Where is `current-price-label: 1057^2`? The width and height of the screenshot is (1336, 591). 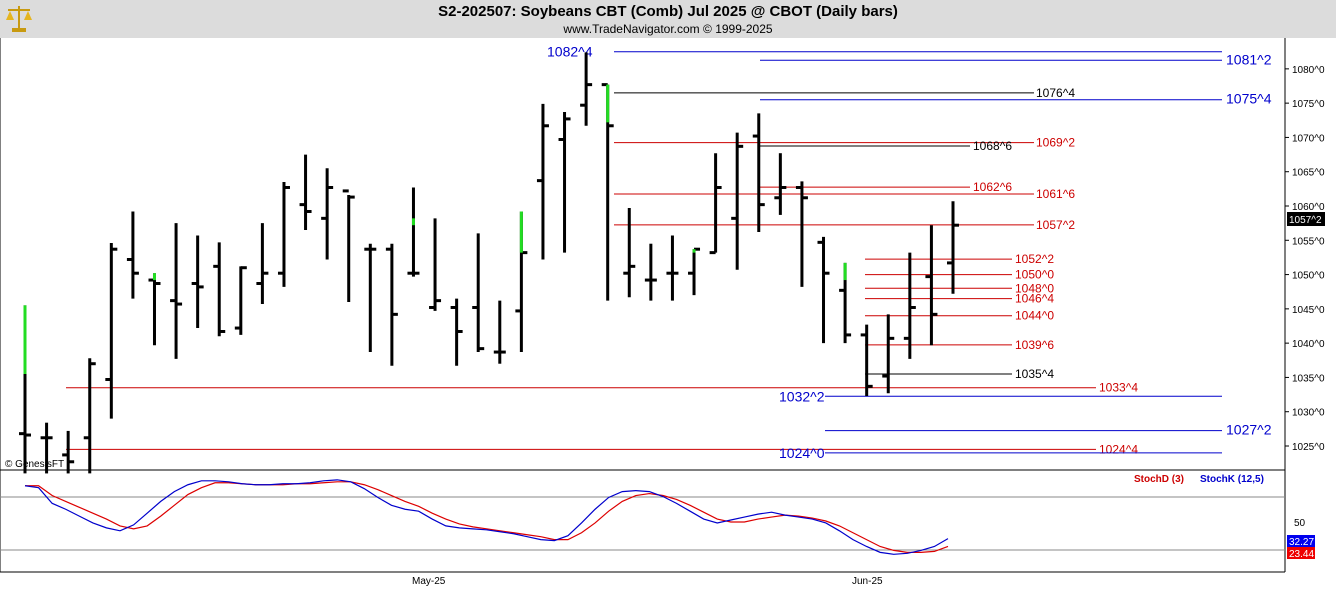 current-price-label: 1057^2 is located at coordinates (1305, 220).